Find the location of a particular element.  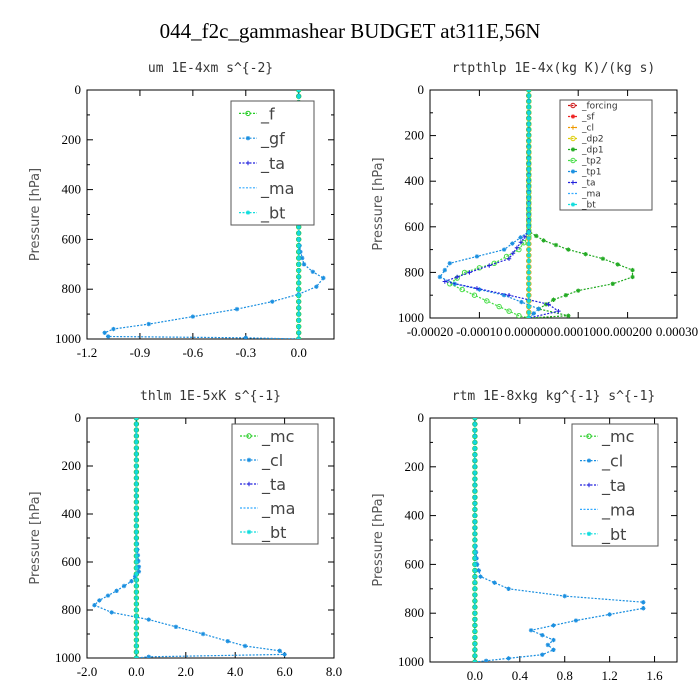

x-tick-label: 1.6 is located at coordinates (654, 675).